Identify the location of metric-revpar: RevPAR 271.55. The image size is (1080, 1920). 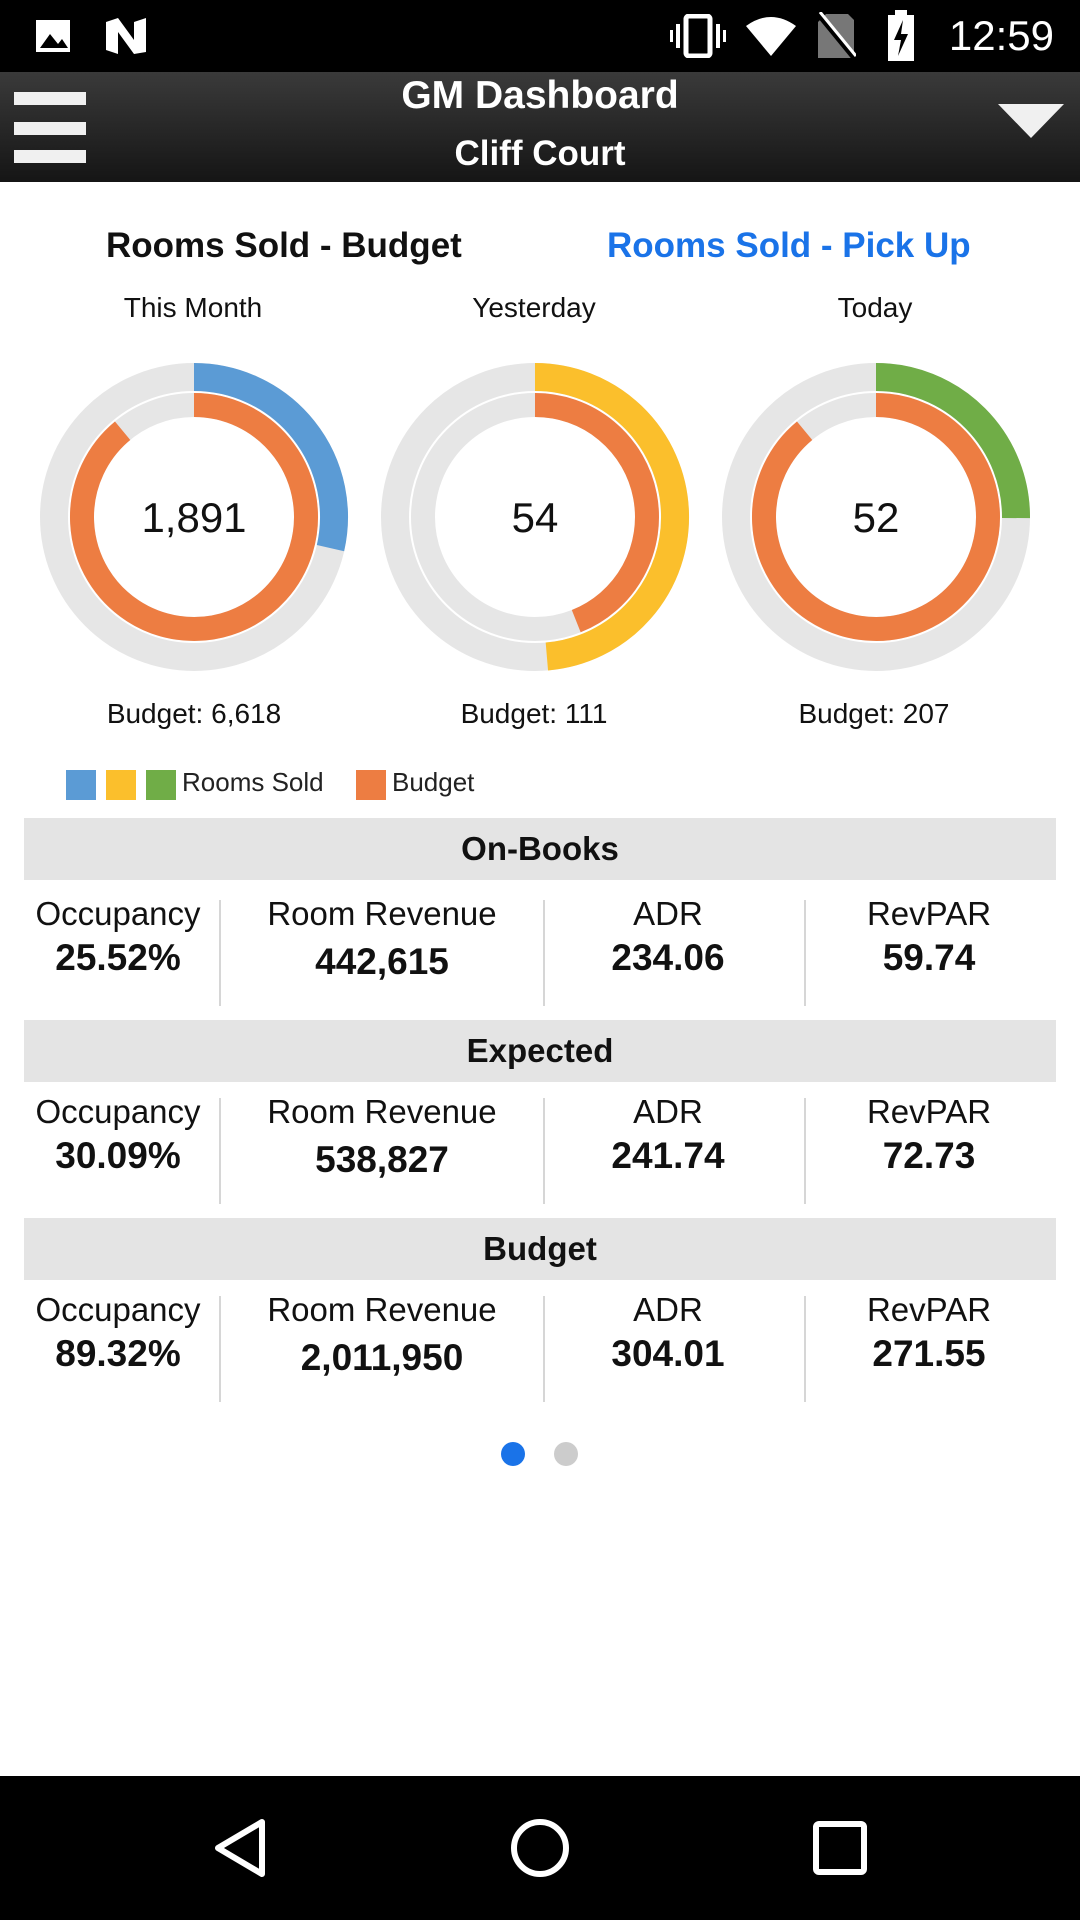
(929, 1332).